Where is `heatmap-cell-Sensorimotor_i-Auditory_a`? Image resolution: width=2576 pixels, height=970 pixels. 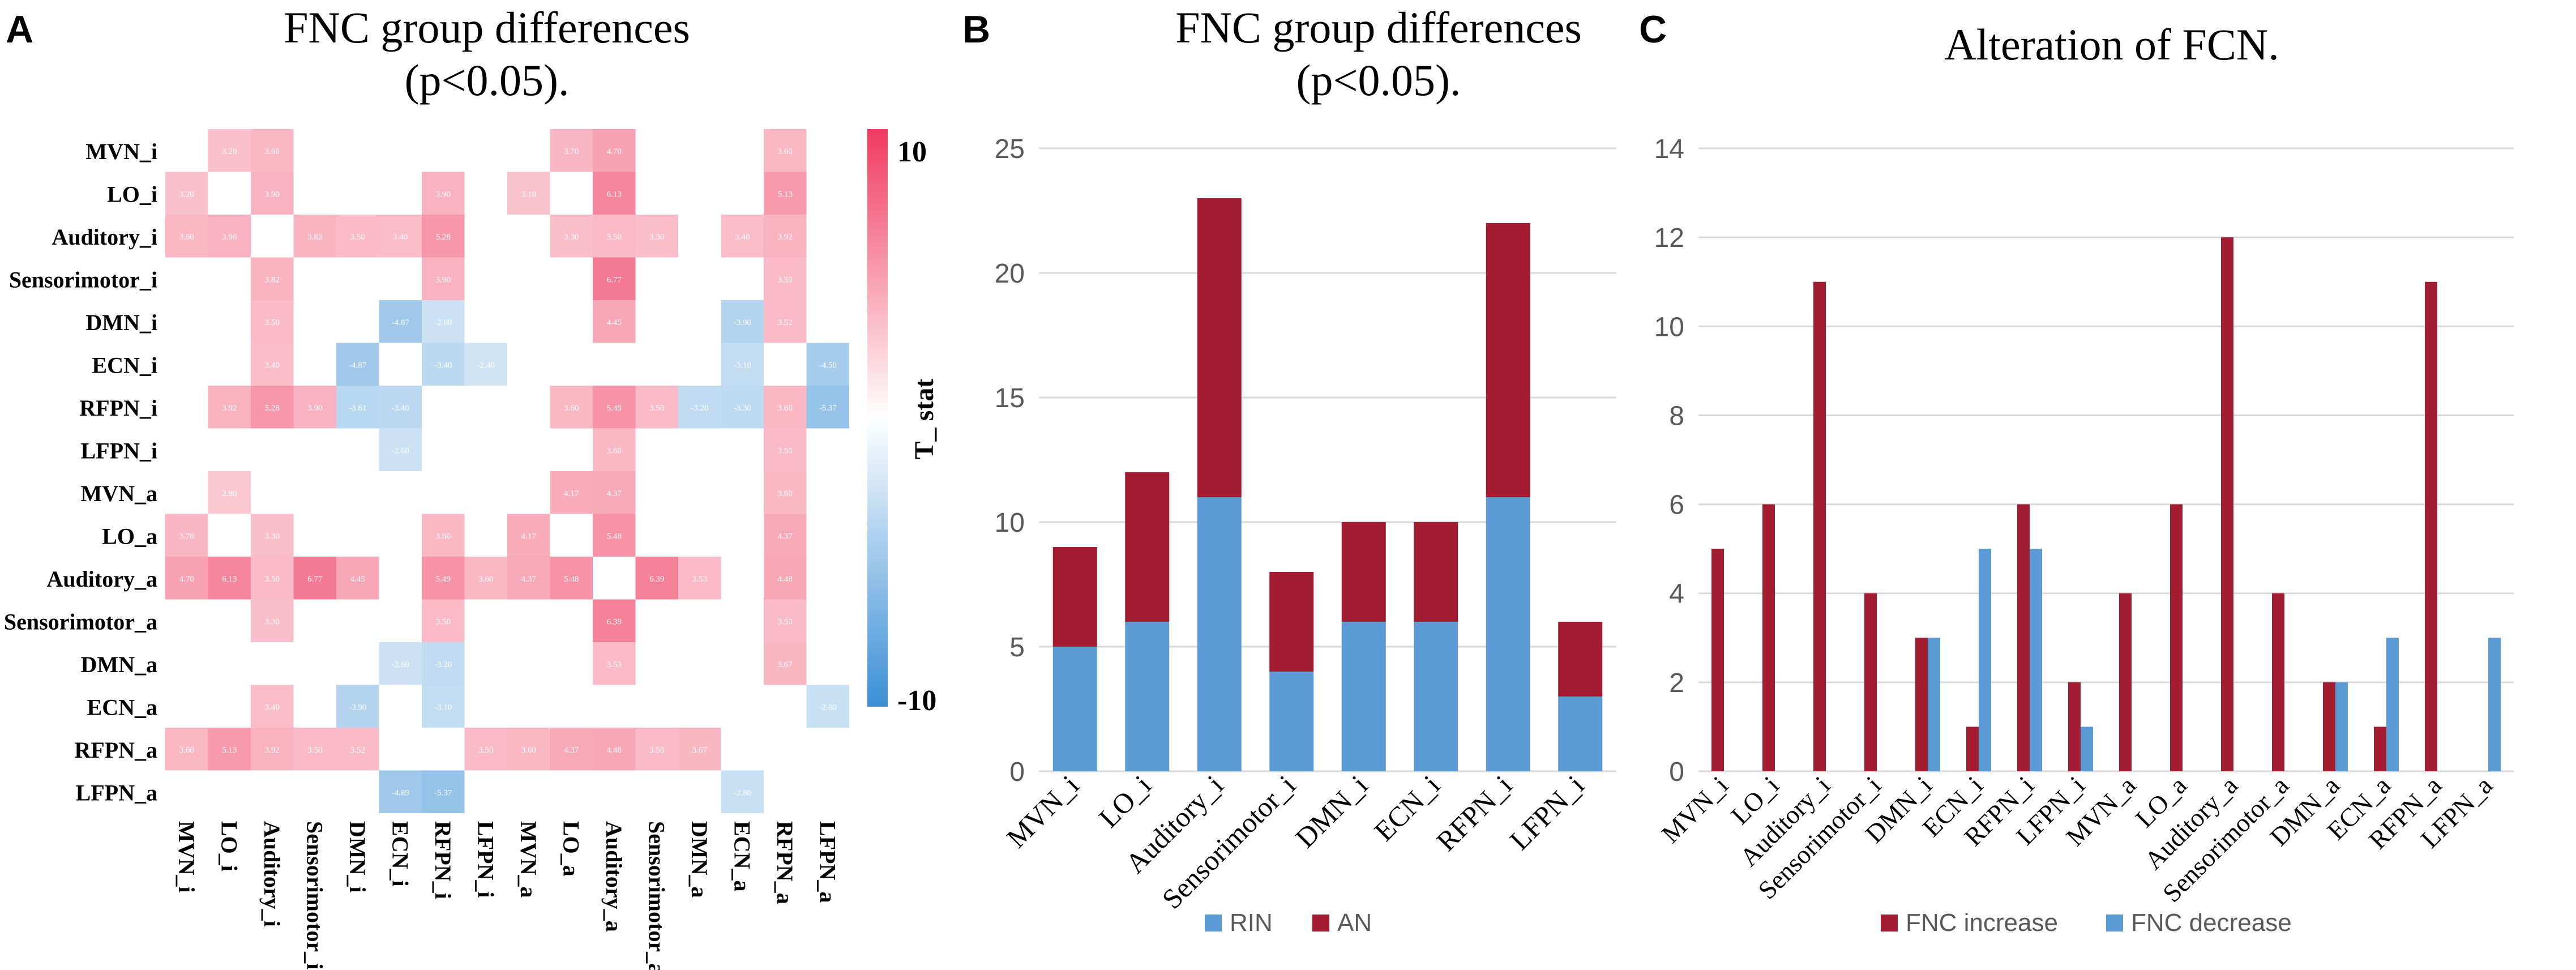 heatmap-cell-Sensorimotor_i-Auditory_a is located at coordinates (614, 278).